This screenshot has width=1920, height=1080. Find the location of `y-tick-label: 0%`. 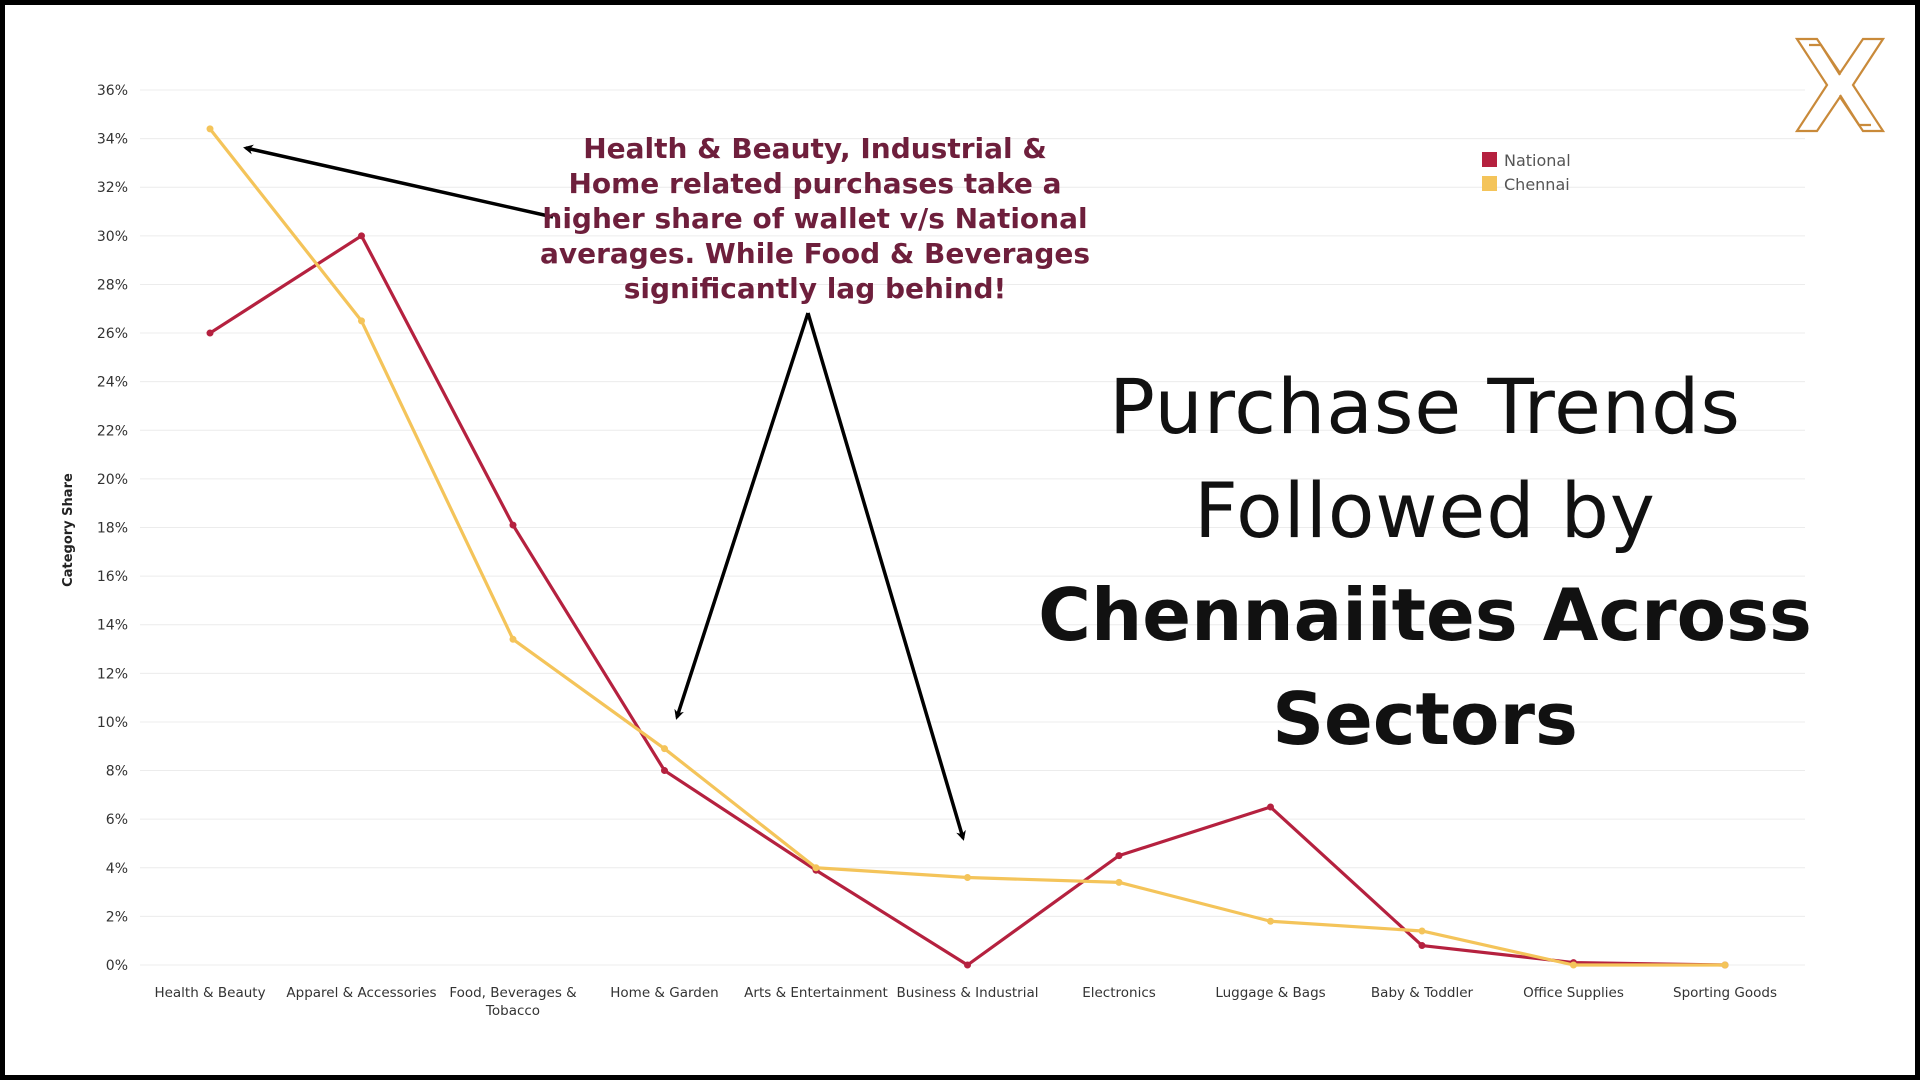

y-tick-label: 0% is located at coordinates (117, 966).